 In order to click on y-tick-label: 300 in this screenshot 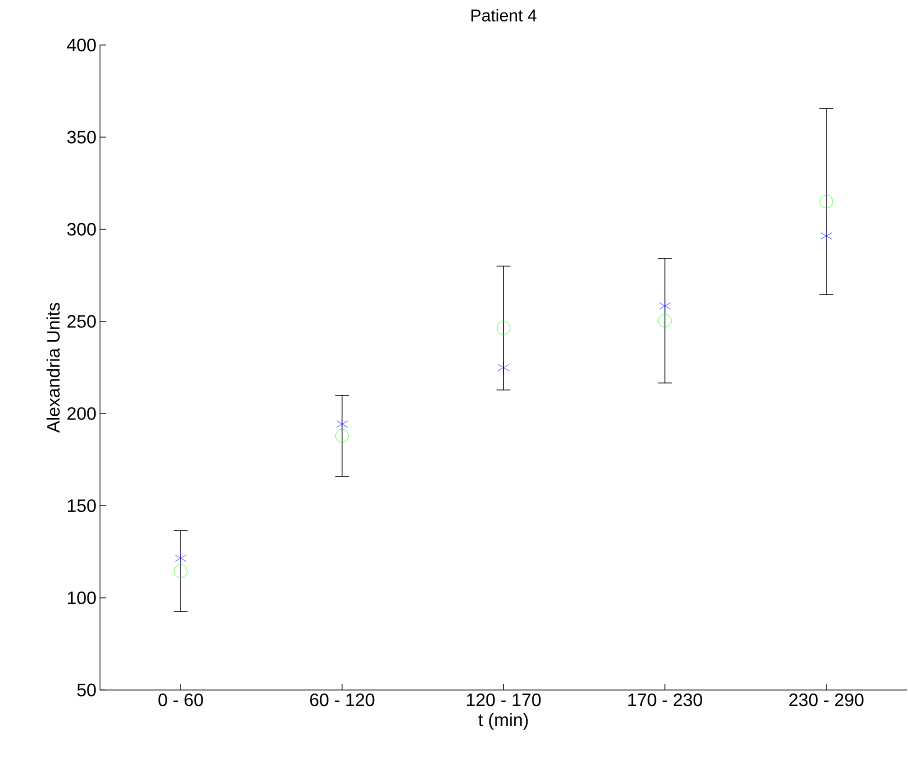, I will do `click(81, 229)`.